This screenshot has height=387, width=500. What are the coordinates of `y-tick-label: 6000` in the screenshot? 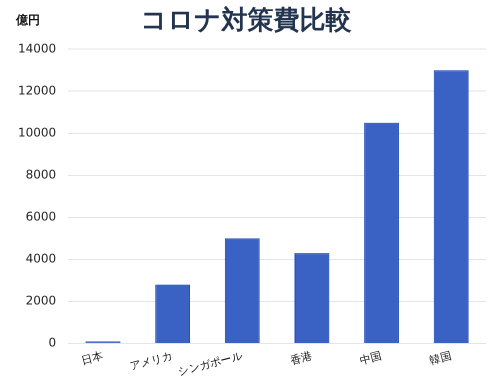 It's located at (41, 217).